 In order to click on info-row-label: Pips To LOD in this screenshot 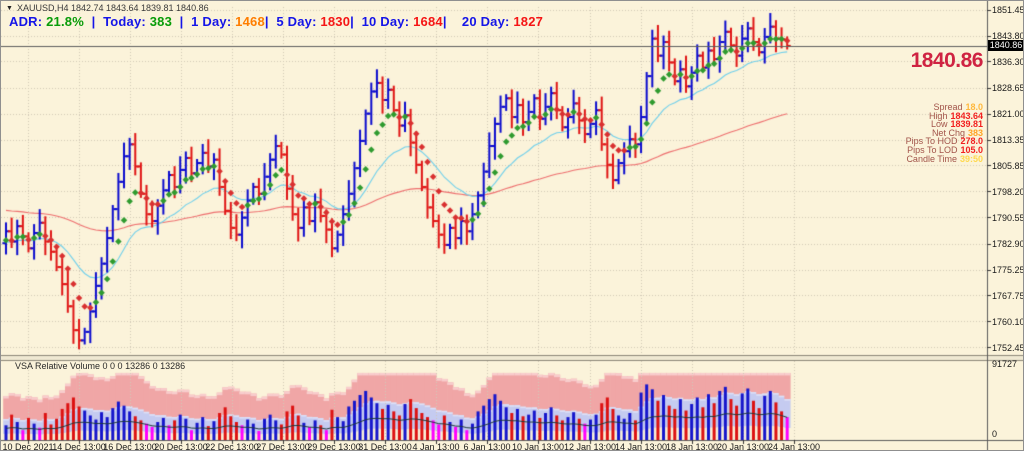, I will do `click(932, 149)`.